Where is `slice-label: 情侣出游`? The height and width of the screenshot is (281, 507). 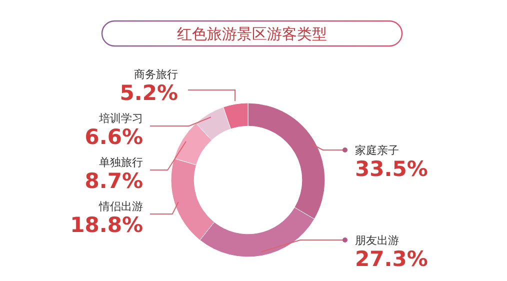 slice-label: 情侣出游 is located at coordinates (120, 206).